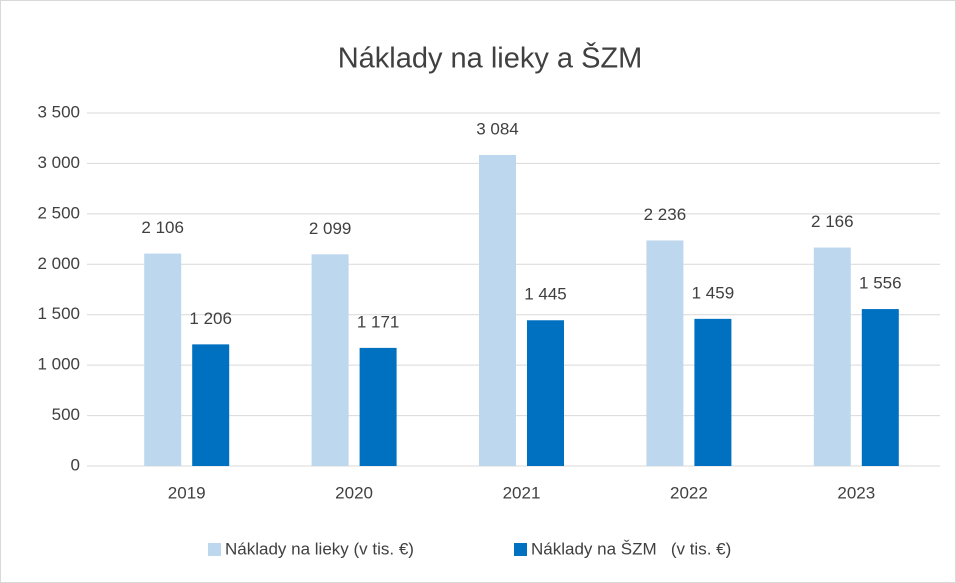 The image size is (956, 583). I want to click on y-tick-label: 3 500, so click(58, 111).